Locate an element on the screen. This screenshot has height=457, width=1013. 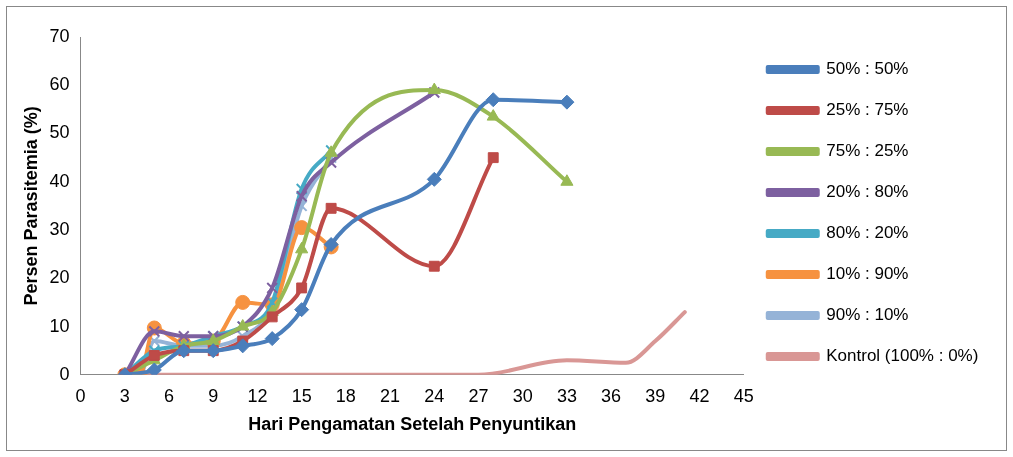
x-tick-label: 30 is located at coordinates (522, 395).